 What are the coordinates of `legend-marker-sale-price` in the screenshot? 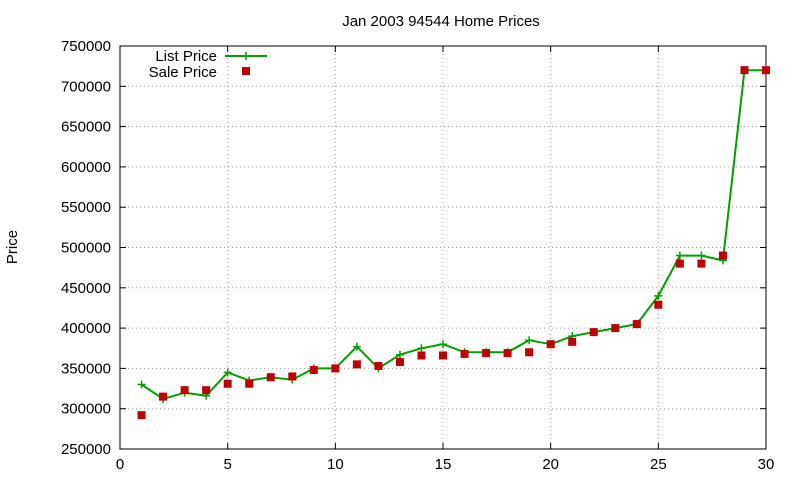 It's located at (246, 71).